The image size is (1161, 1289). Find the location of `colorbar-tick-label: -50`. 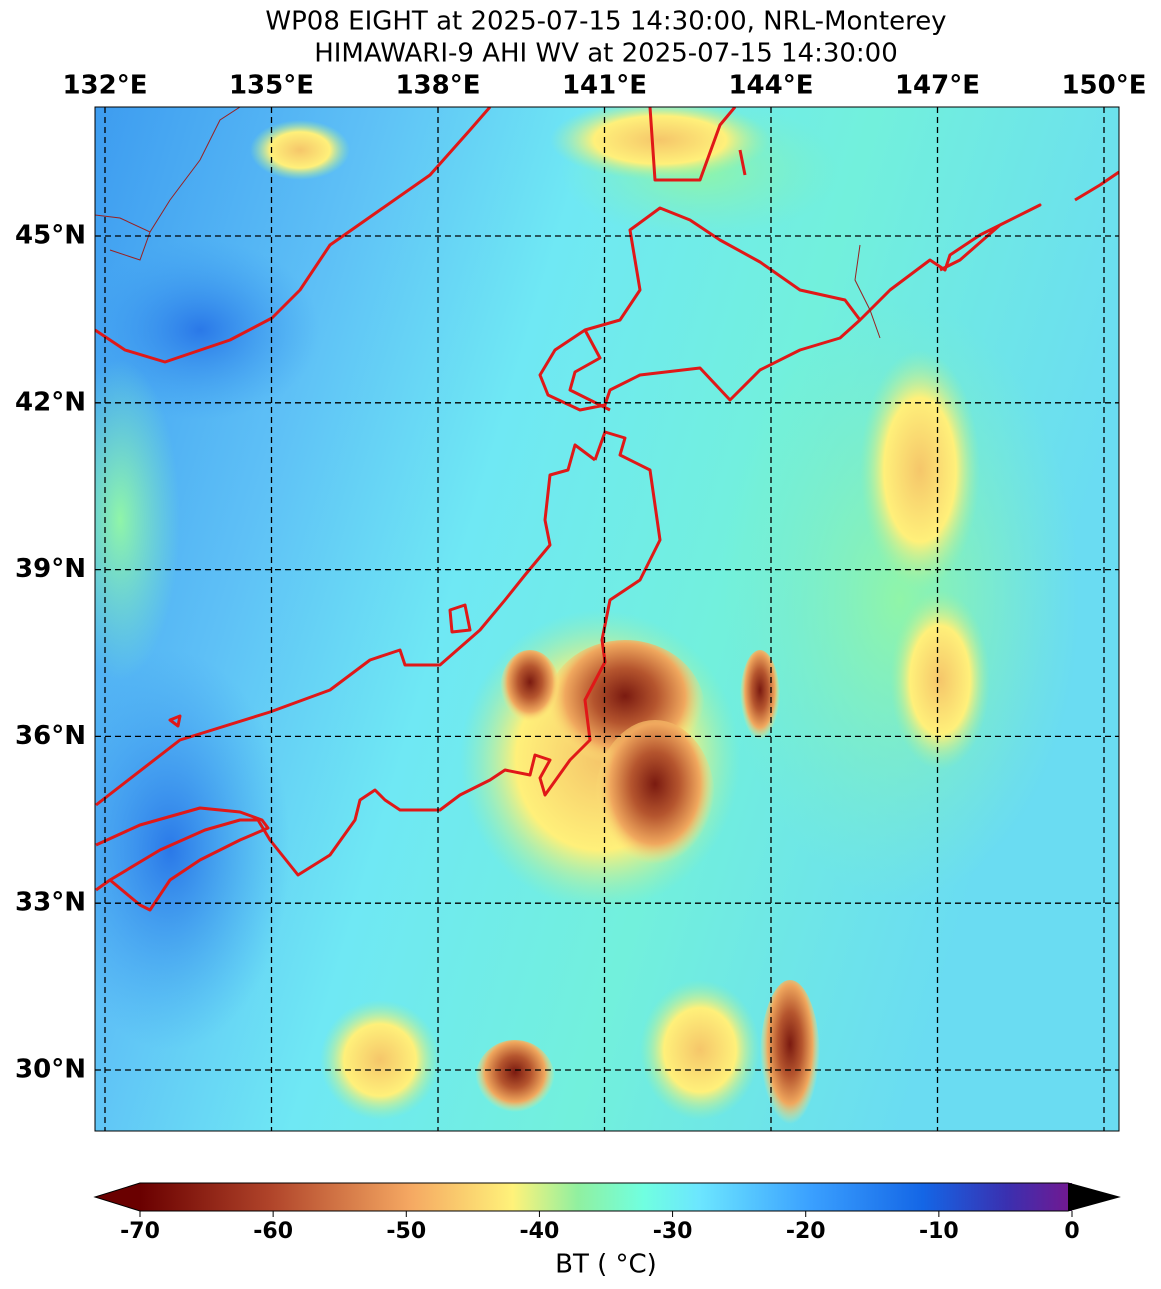

colorbar-tick-label: -50 is located at coordinates (406, 1231).